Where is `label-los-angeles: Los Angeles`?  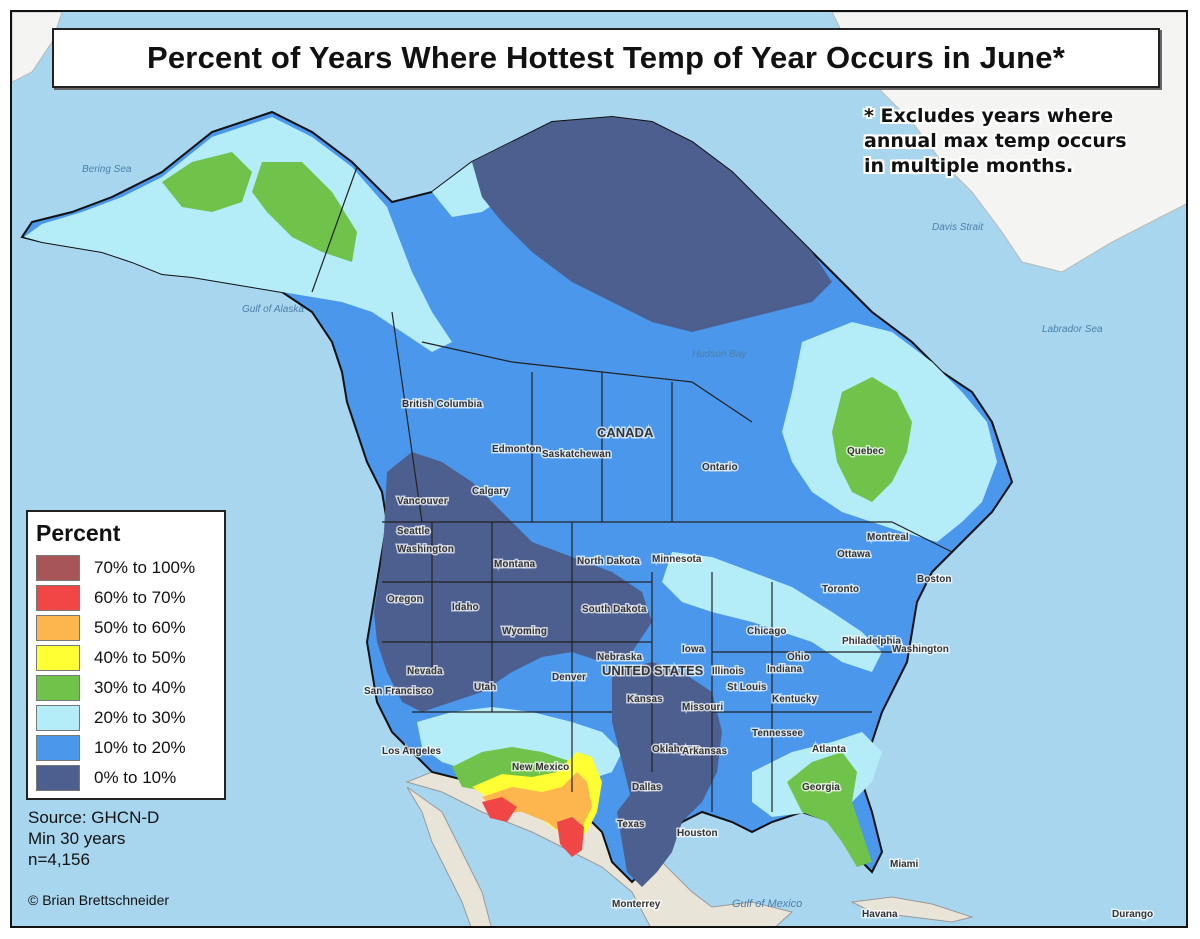
label-los-angeles: Los Angeles is located at coordinates (412, 751).